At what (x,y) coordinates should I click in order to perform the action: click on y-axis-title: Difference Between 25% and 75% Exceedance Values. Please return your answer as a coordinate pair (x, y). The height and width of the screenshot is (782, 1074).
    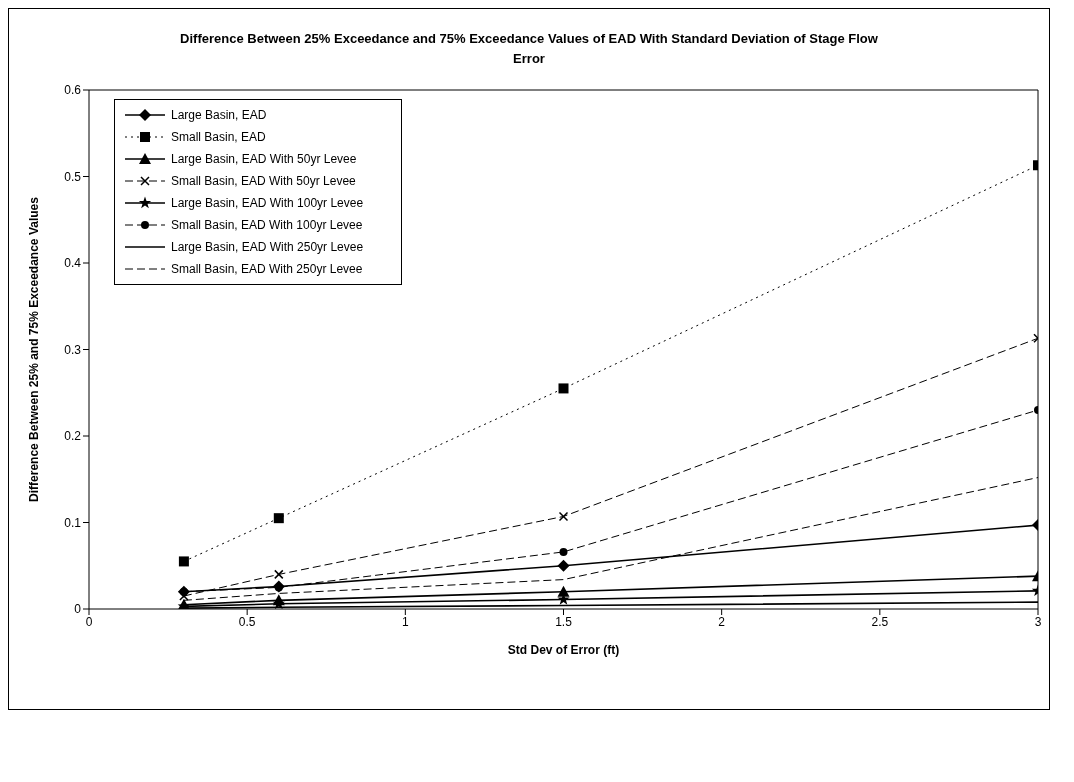
    Looking at the image, I should click on (34, 349).